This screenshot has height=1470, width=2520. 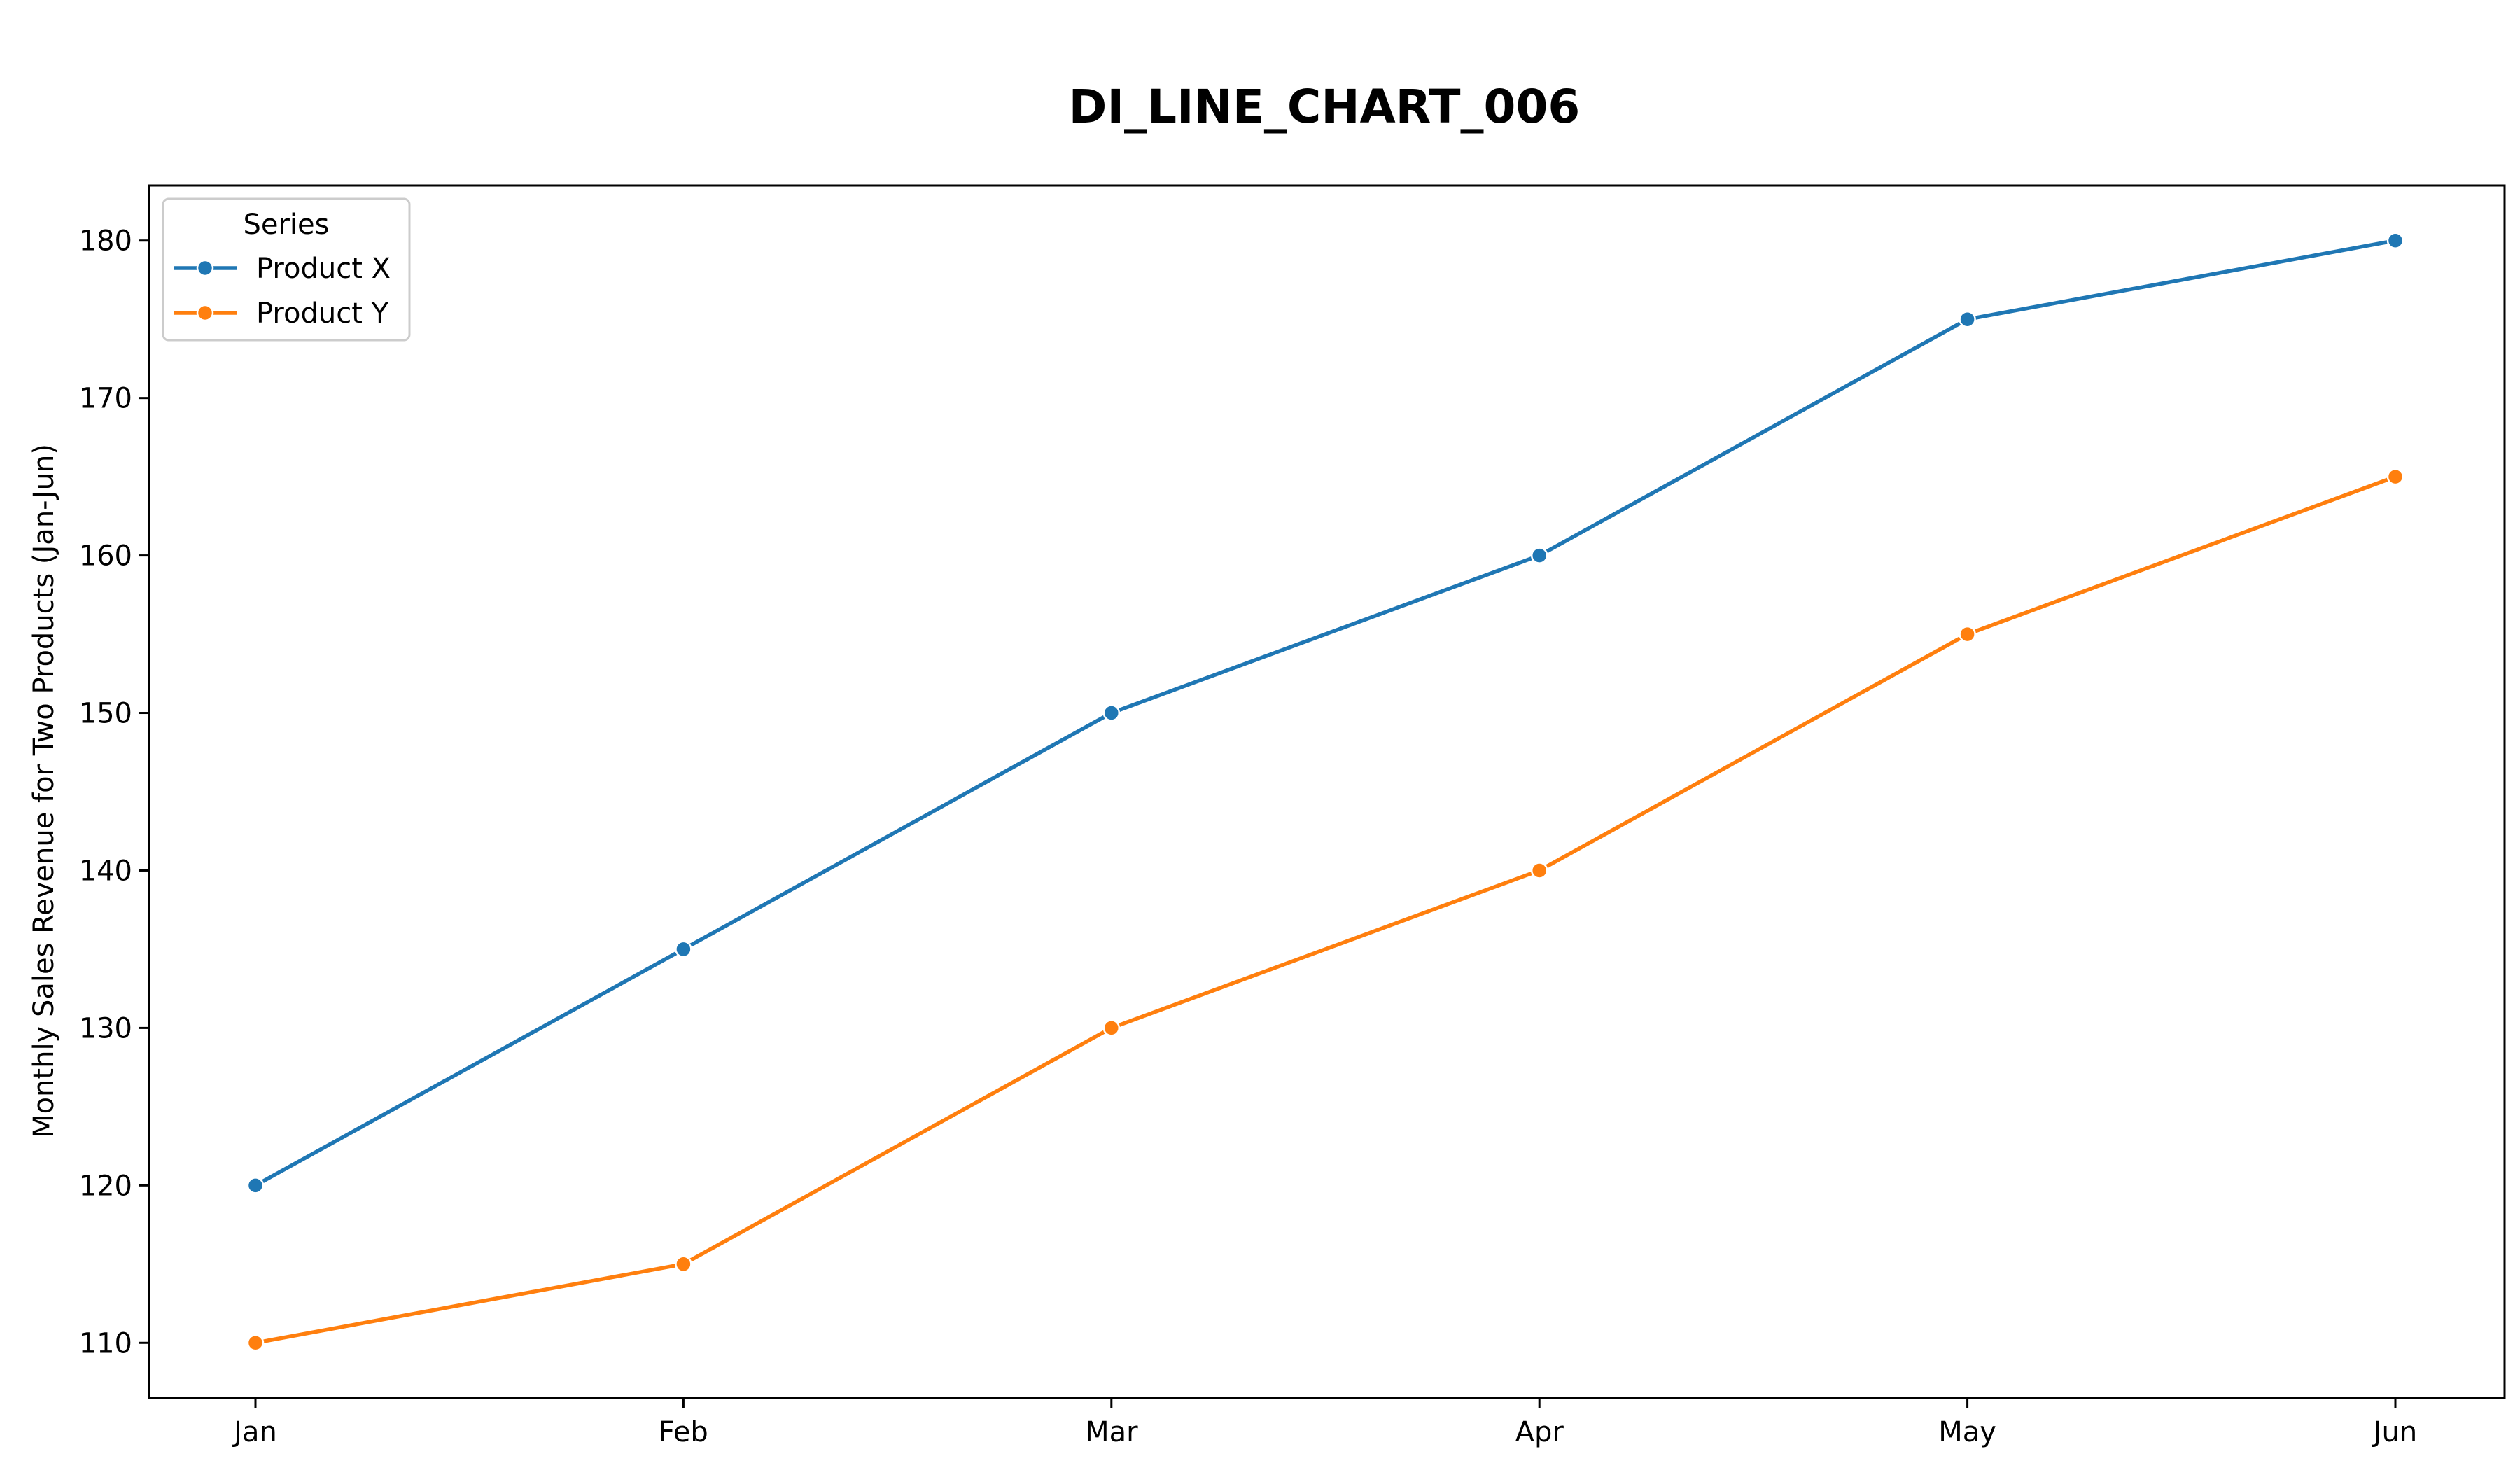 What do you see at coordinates (105, 1186) in the screenshot?
I see `y-tick-label: 120` at bounding box center [105, 1186].